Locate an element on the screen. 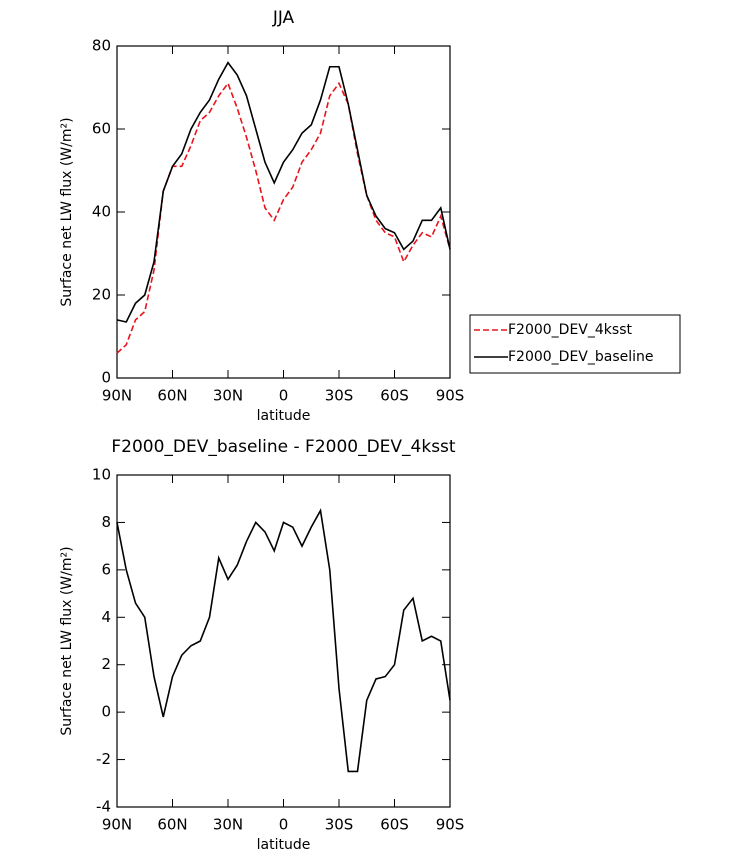 Image resolution: width=733 pixels, height=866 pixels. chart-title: F2000_DEV_baseline - F2000_DEV_4ksst is located at coordinates (283, 447).